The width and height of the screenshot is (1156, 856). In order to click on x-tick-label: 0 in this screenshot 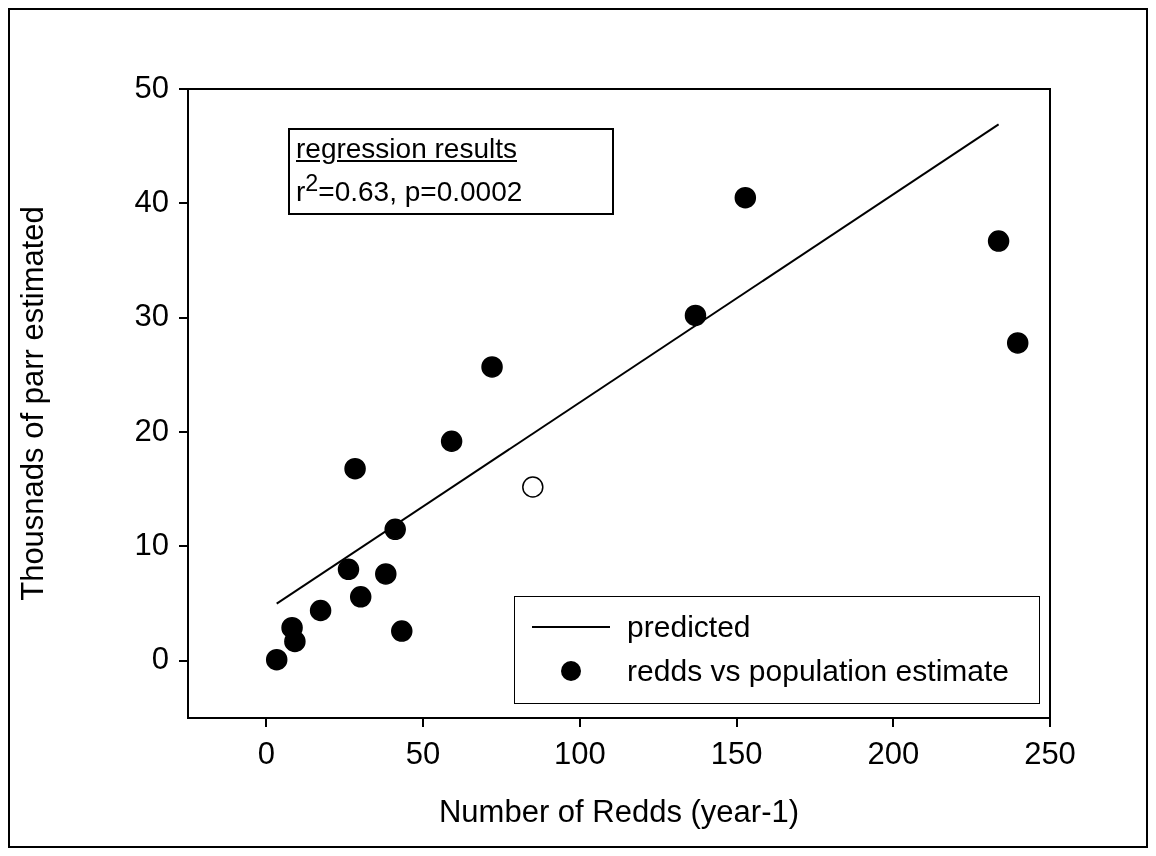, I will do `click(266, 754)`.